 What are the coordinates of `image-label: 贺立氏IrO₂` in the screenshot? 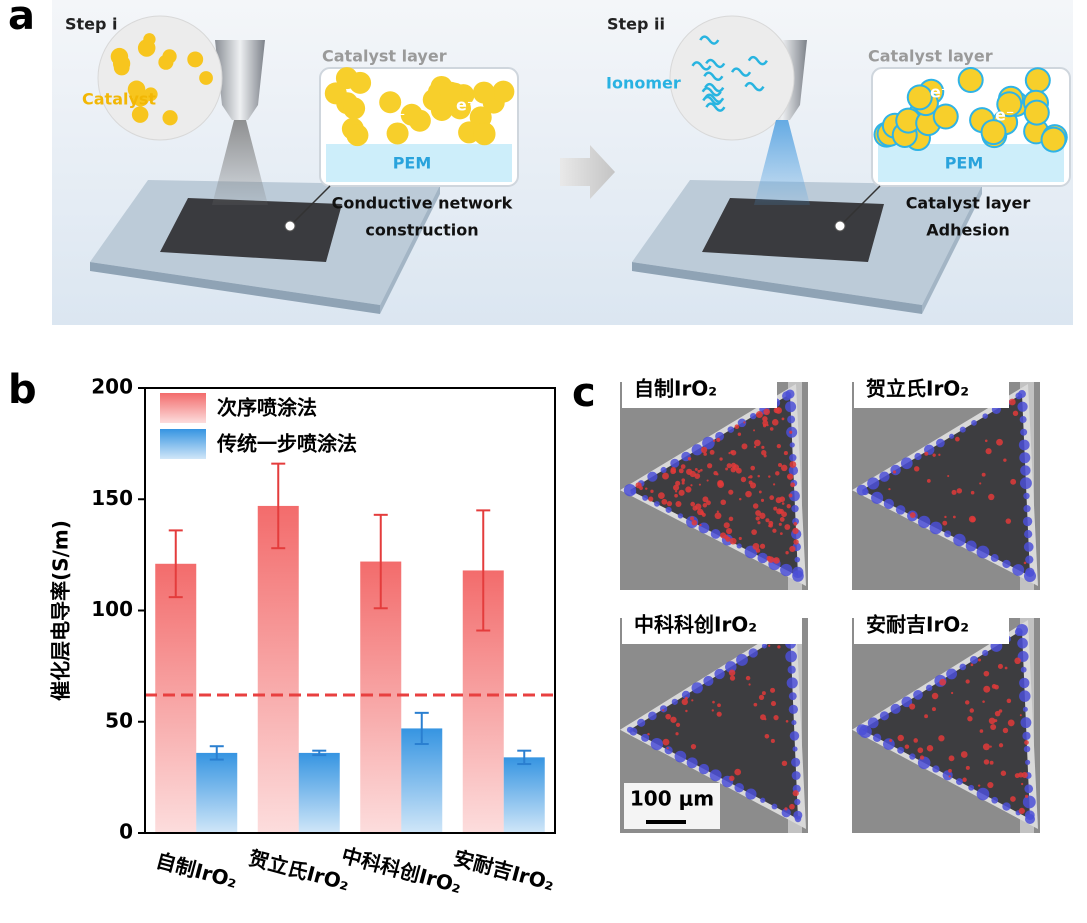 It's located at (917, 389).